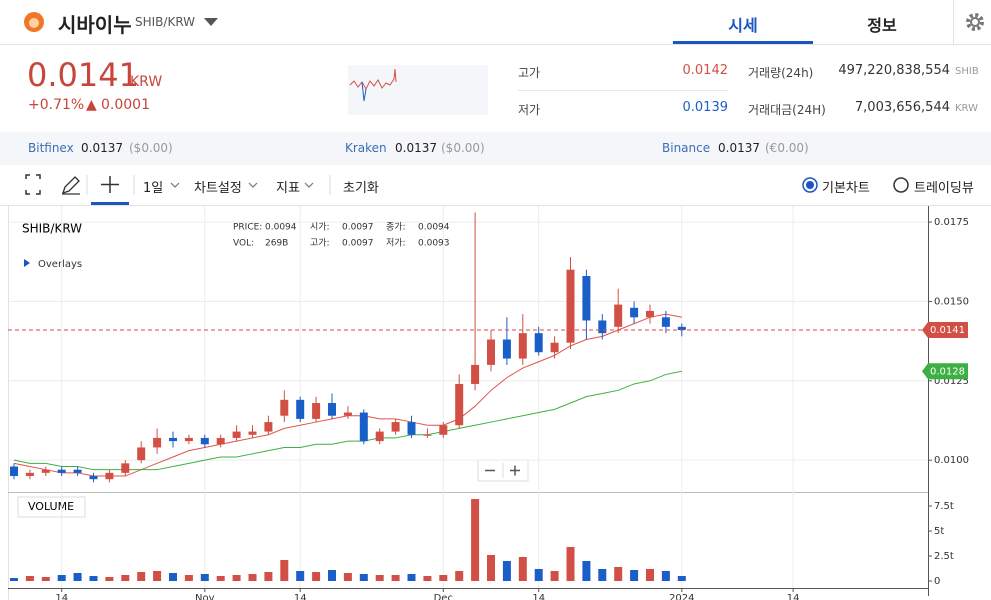 Image resolution: width=991 pixels, height=600 pixels. What do you see at coordinates (218, 188) in the screenshot?
I see `toolbar-item: 차트설정` at bounding box center [218, 188].